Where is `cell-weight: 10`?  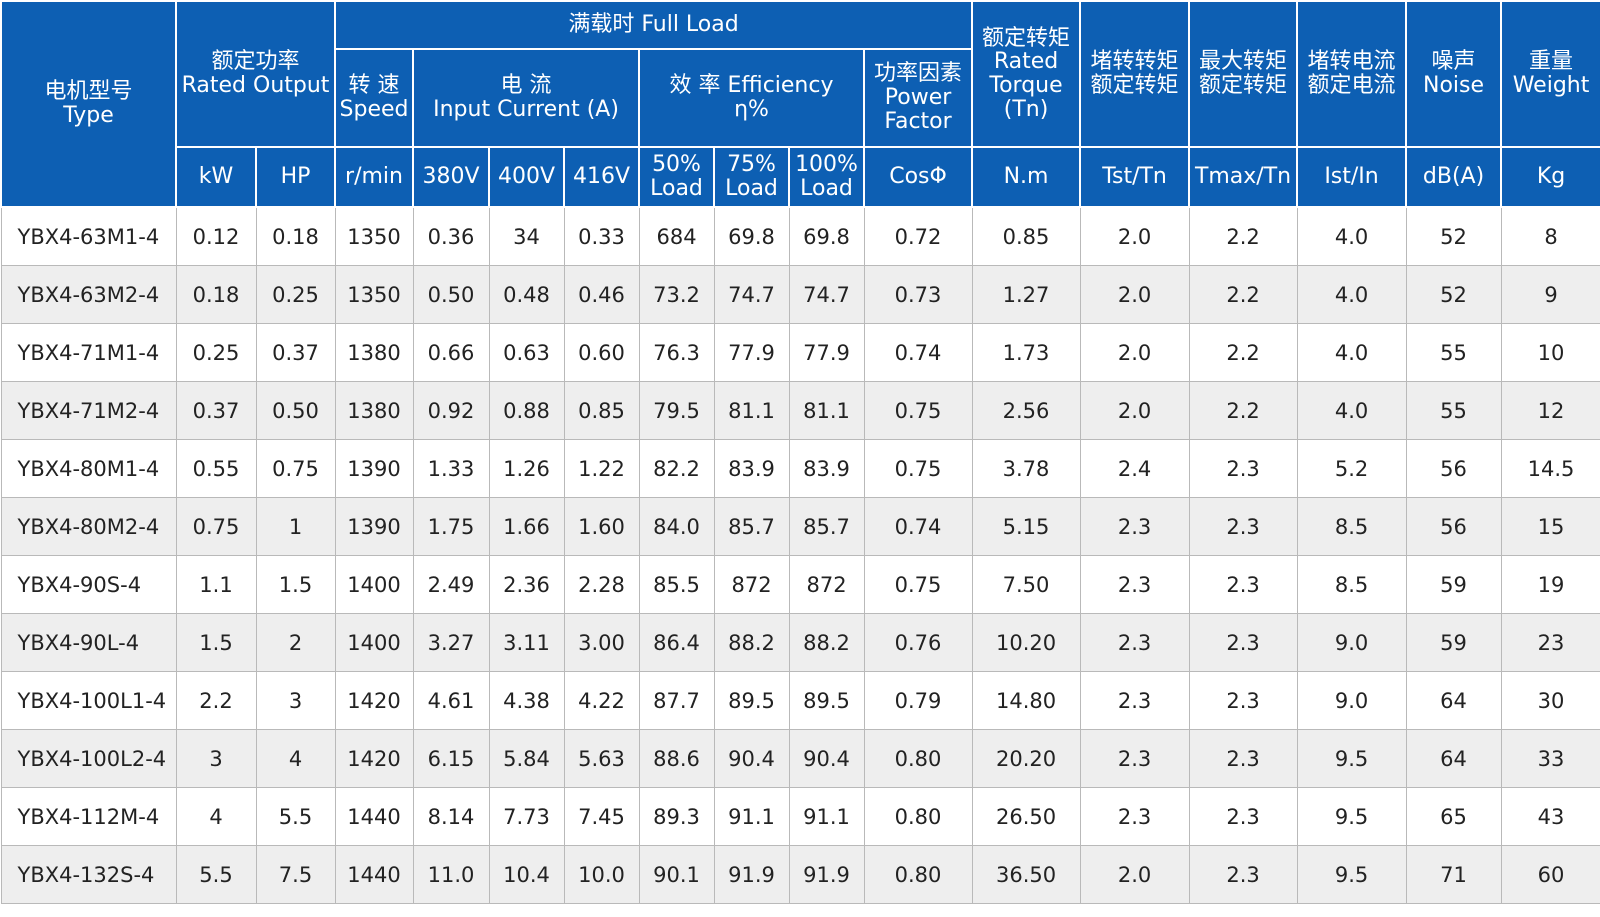 cell-weight: 10 is located at coordinates (1550, 352).